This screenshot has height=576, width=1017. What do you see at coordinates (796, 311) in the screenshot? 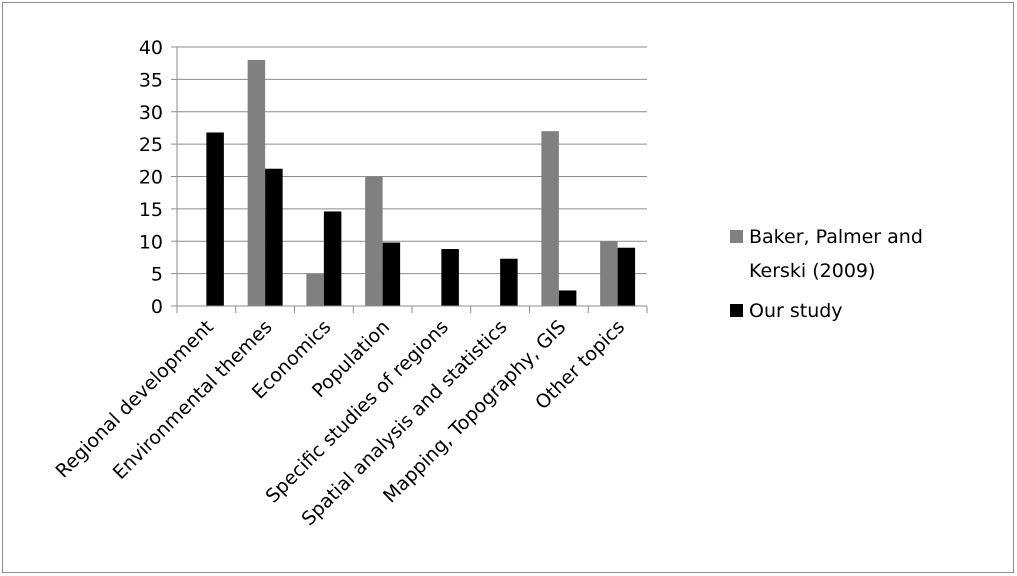
I see `legend-label: Our study` at bounding box center [796, 311].